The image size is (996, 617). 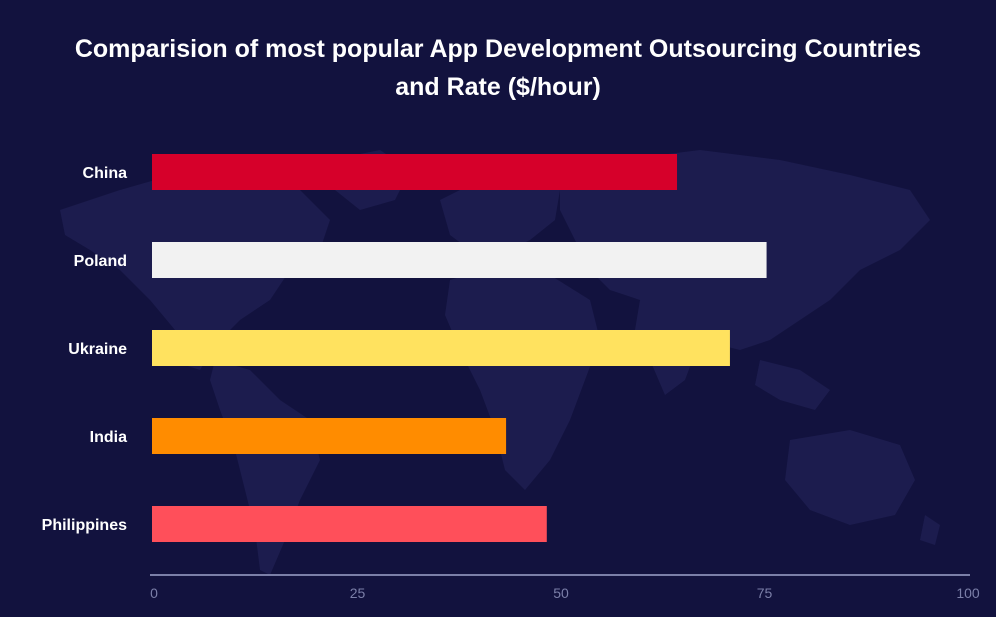 I want to click on category-label-philippines: Philippines, so click(x=84, y=525).